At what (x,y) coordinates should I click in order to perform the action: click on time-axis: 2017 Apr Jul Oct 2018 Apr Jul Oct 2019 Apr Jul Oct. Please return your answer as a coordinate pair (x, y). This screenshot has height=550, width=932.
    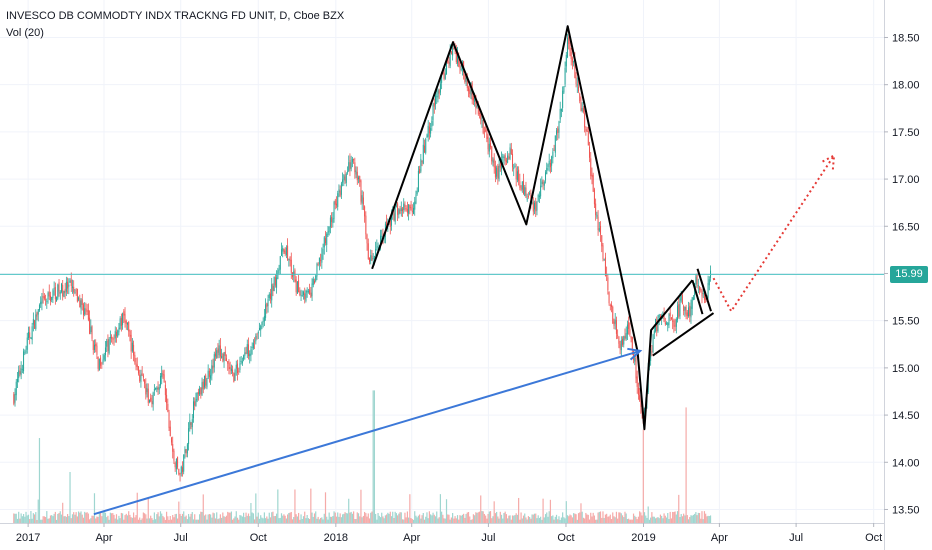
    Looking at the image, I should click on (449, 533).